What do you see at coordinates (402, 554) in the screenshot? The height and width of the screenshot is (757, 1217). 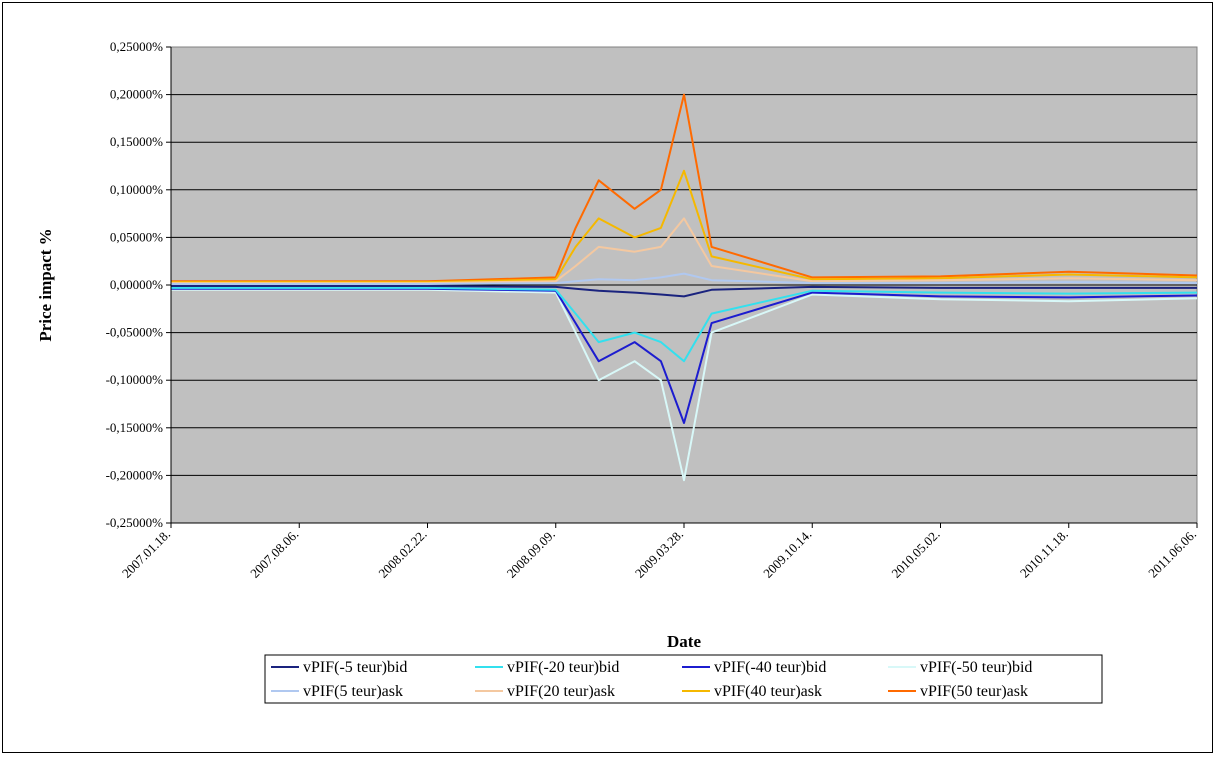 I see `x-tick-label: 2008.02.22.` at bounding box center [402, 554].